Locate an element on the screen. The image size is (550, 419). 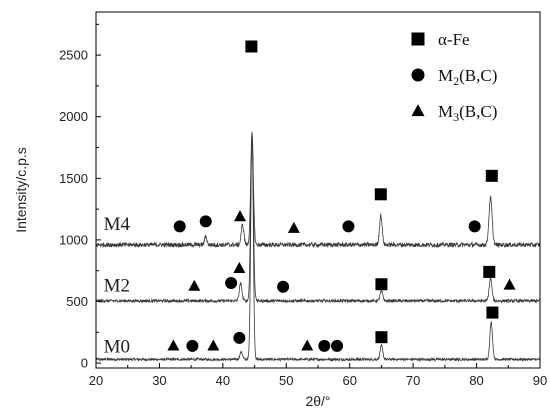
x-tick-label: 90 is located at coordinates (540, 380).